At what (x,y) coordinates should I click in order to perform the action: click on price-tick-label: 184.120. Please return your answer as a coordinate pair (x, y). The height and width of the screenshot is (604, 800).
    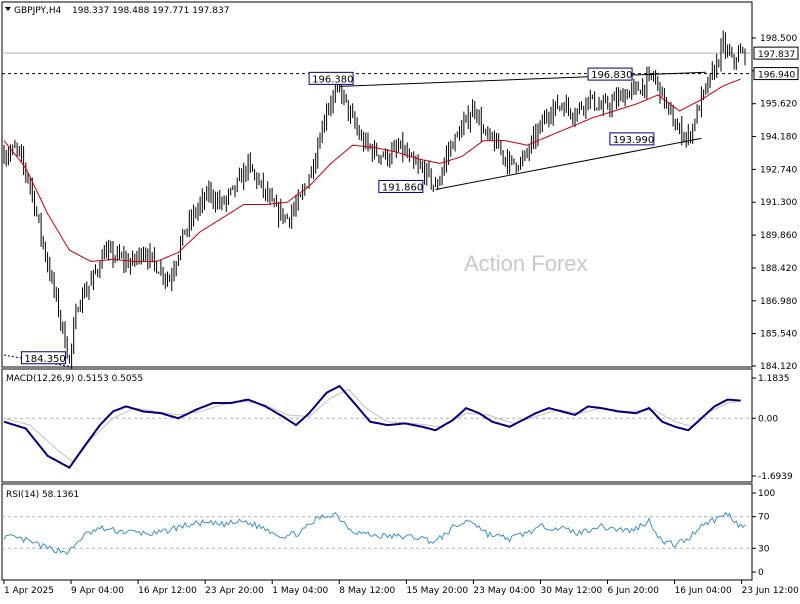
    Looking at the image, I should click on (778, 367).